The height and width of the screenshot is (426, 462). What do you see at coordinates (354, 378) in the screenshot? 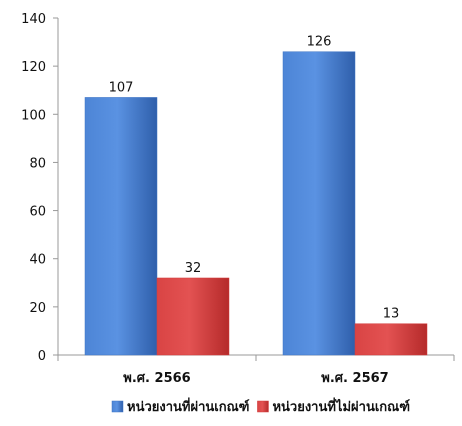
I see `x-category-label: พ.ศ. 2567` at bounding box center [354, 378].